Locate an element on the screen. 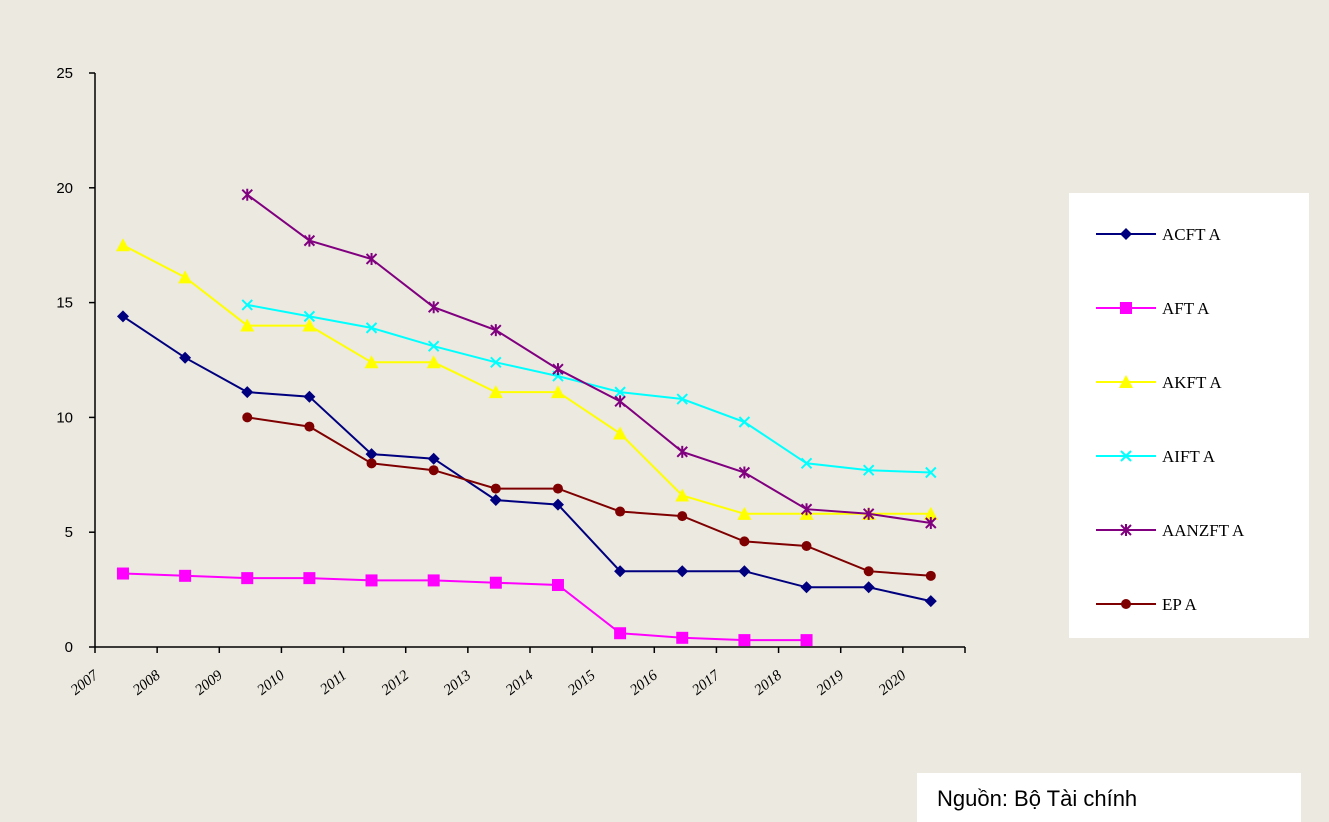  legend-label: EP A is located at coordinates (1180, 604).